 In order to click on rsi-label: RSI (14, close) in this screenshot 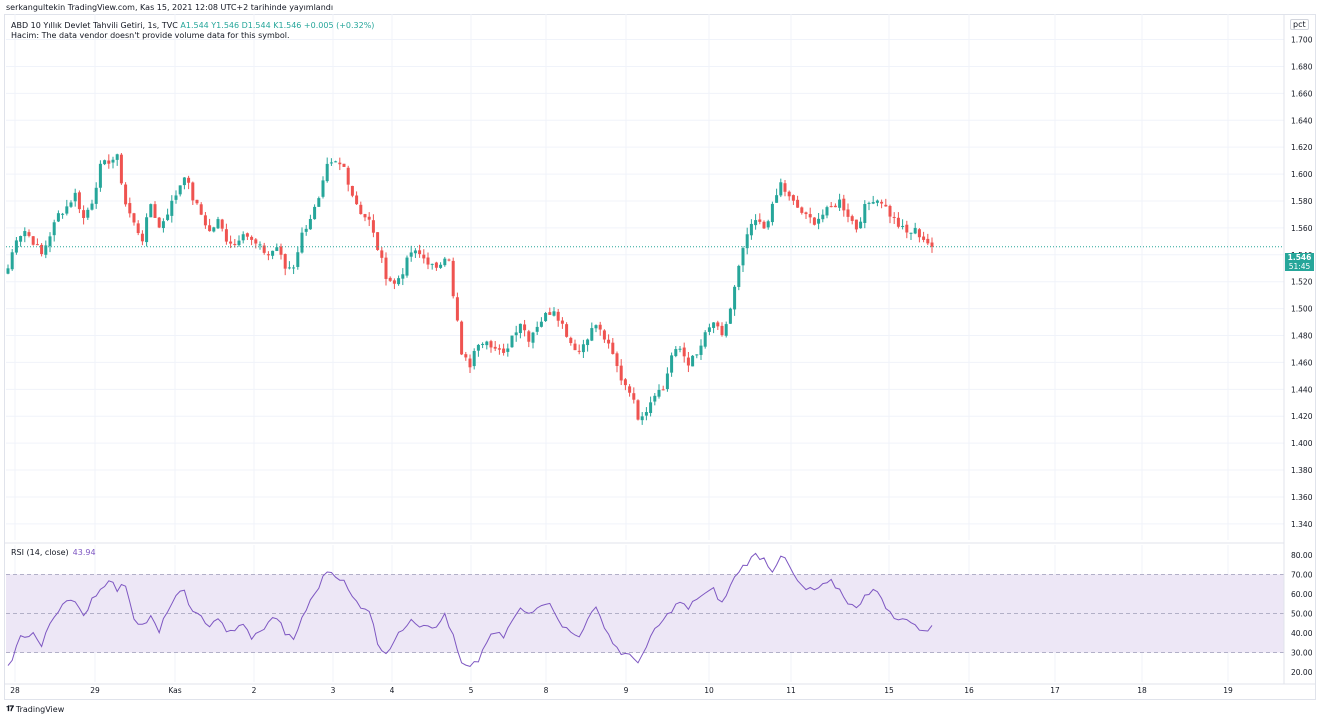, I will do `click(40, 552)`.